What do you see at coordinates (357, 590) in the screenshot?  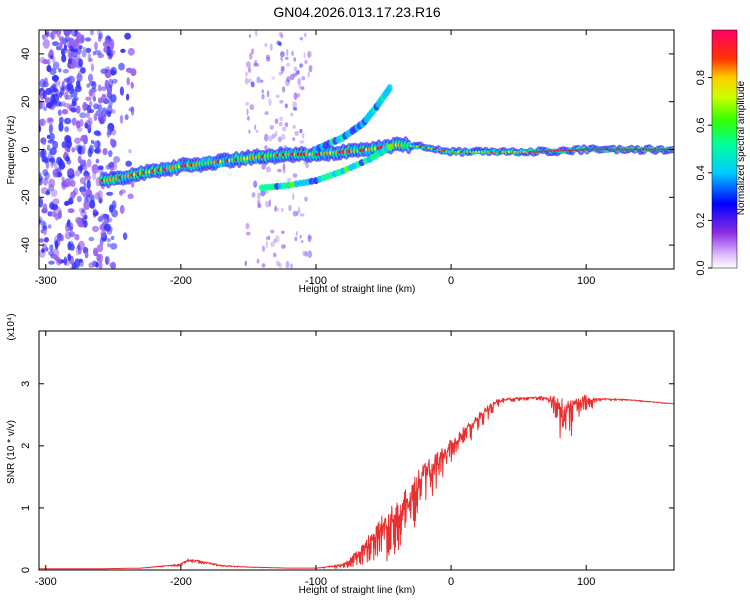 I see `snr-x-axis-title: Height of straight line (km)` at bounding box center [357, 590].